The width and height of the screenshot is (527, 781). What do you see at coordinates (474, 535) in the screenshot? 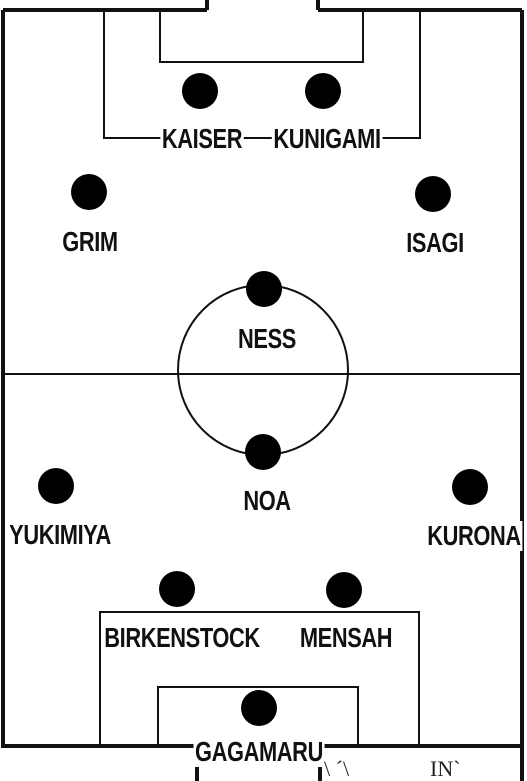
I see `player-label-kurona: KURONA` at bounding box center [474, 535].